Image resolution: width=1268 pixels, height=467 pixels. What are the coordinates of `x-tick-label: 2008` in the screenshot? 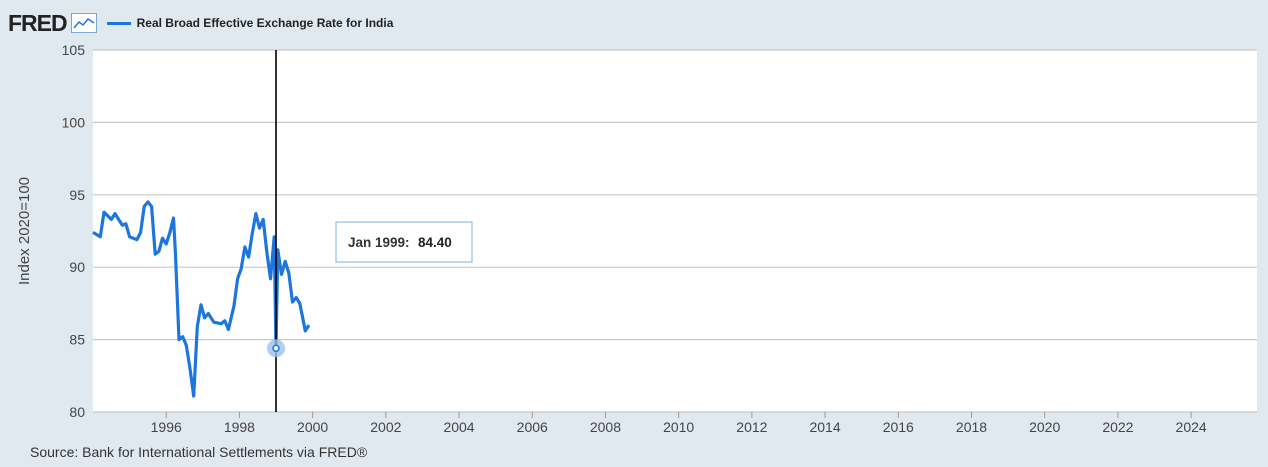 It's located at (605, 427).